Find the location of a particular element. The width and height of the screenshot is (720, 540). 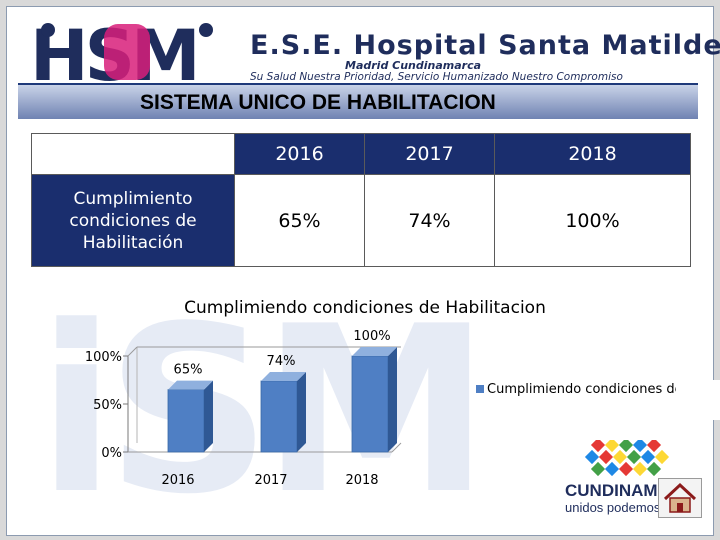

chart-title: Cumplimiendo condiciones de Habilitacion is located at coordinates (365, 308).